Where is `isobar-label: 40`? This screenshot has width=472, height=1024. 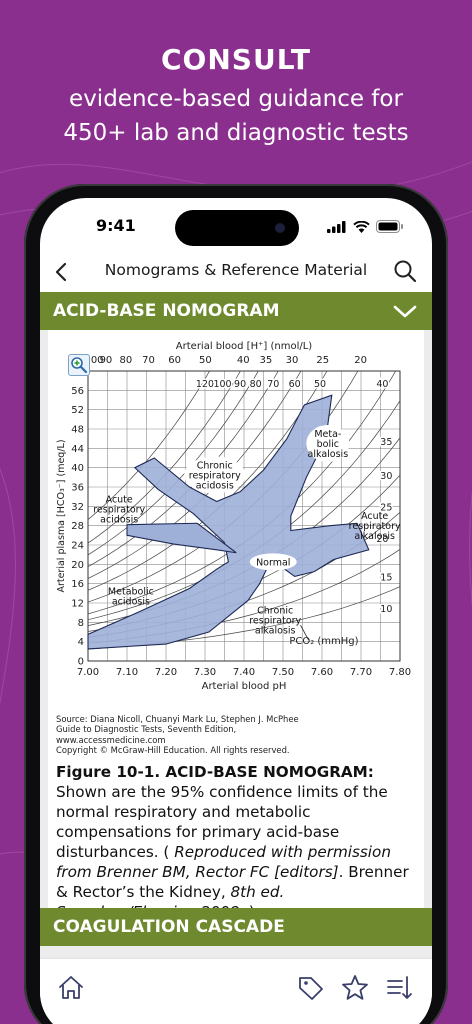 isobar-label: 40 is located at coordinates (382, 384).